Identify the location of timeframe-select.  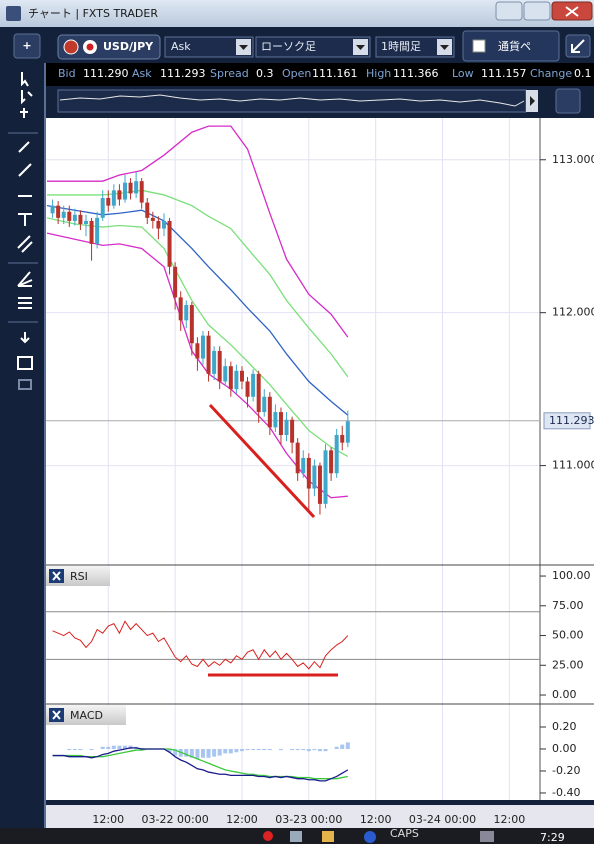
(415, 47).